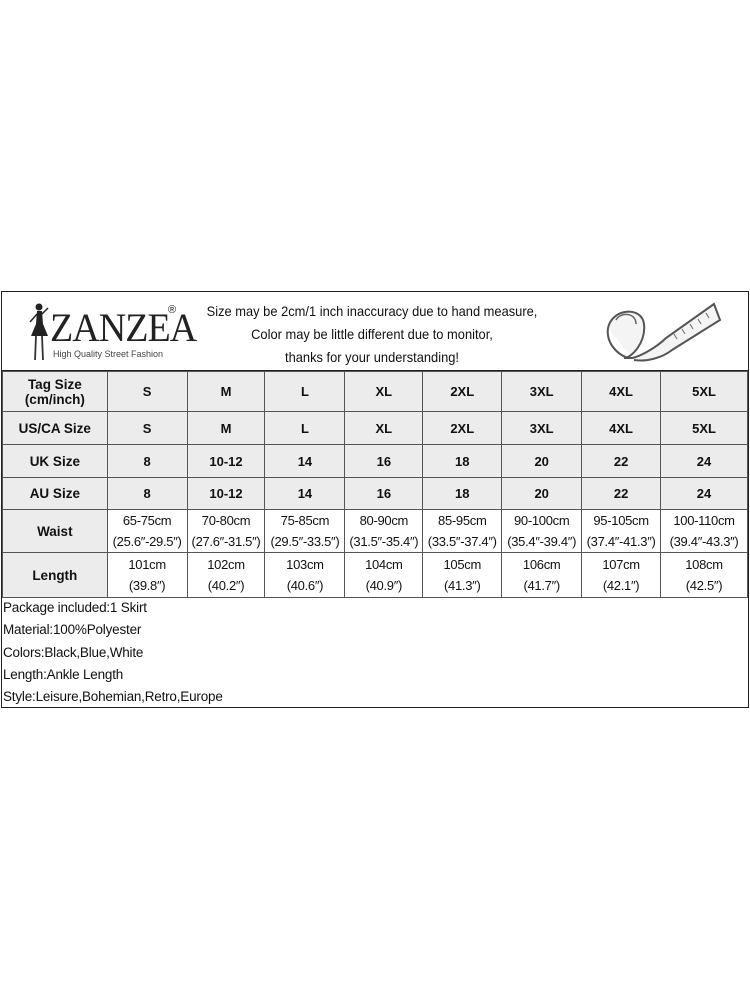  I want to click on size-cell: 70-80cm (27.6″-31.5″), so click(226, 531).